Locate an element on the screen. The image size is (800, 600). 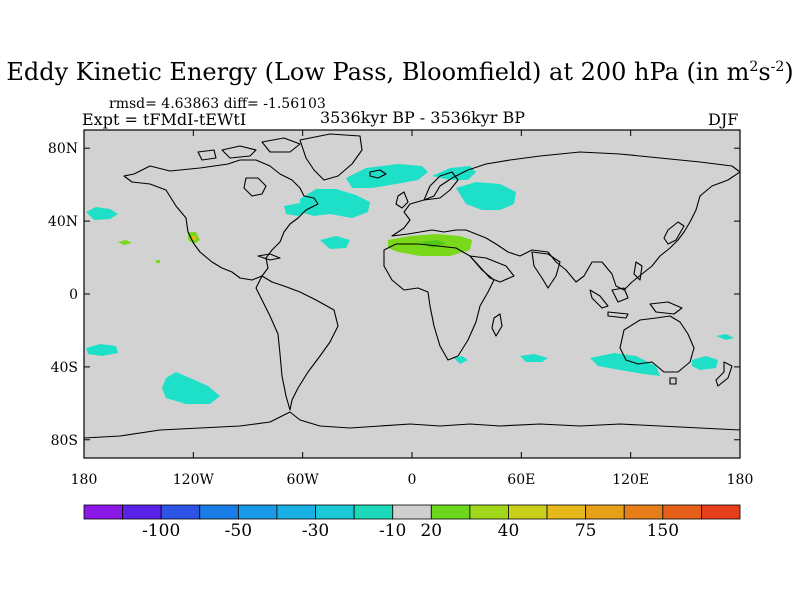
anomaly-patch-california-core is located at coordinates (194, 238).